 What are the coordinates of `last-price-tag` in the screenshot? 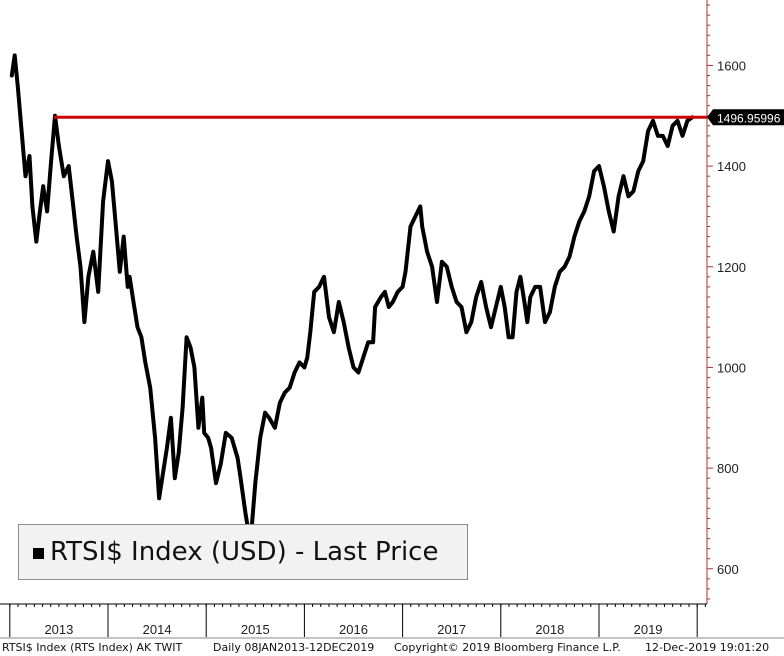 It's located at (745, 117).